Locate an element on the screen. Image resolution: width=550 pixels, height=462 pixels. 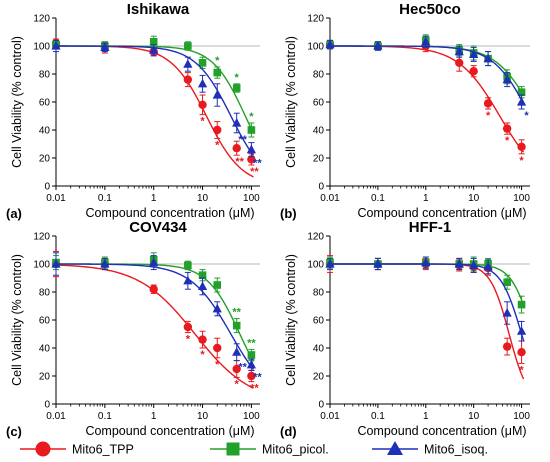
panel-label: (a) is located at coordinates (14, 213).